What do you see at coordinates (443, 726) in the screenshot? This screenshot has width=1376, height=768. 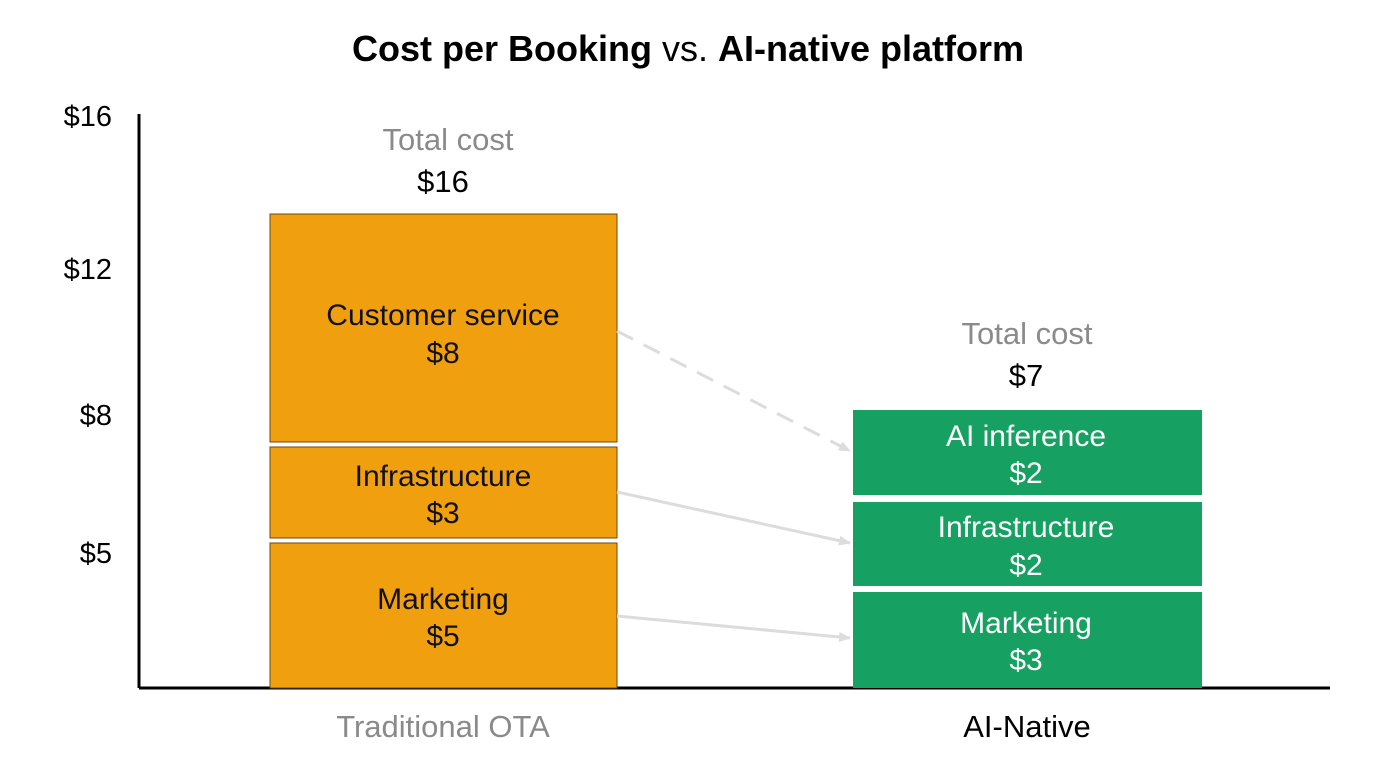 I see `category-label-traditional: Traditional OTA` at bounding box center [443, 726].